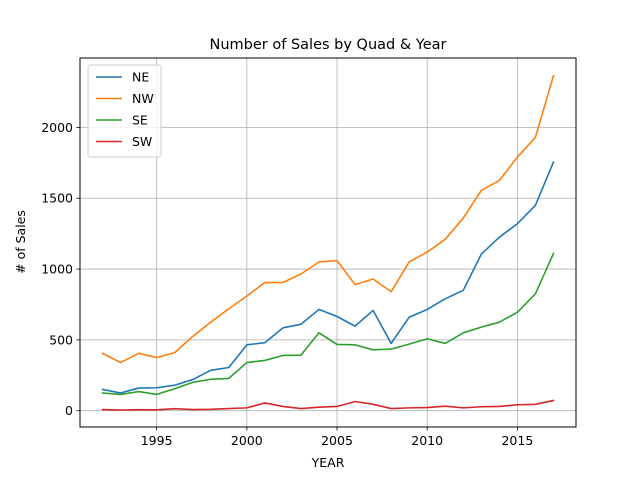  I want to click on x-tick-label: 2015, so click(517, 440).